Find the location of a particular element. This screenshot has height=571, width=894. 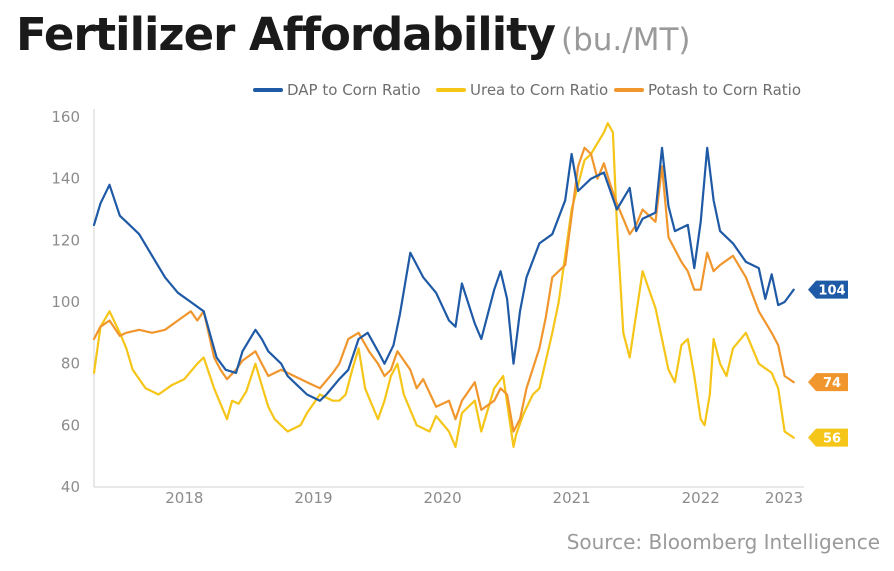

legend-label: Urea to Corn Ratio is located at coordinates (539, 90).